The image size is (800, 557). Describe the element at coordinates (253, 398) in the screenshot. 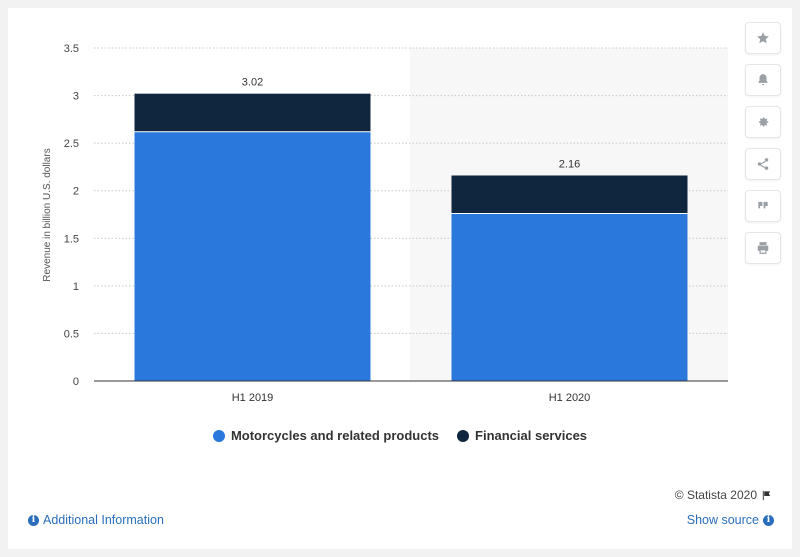

I see `x-tick-label: H1 2019` at that location.